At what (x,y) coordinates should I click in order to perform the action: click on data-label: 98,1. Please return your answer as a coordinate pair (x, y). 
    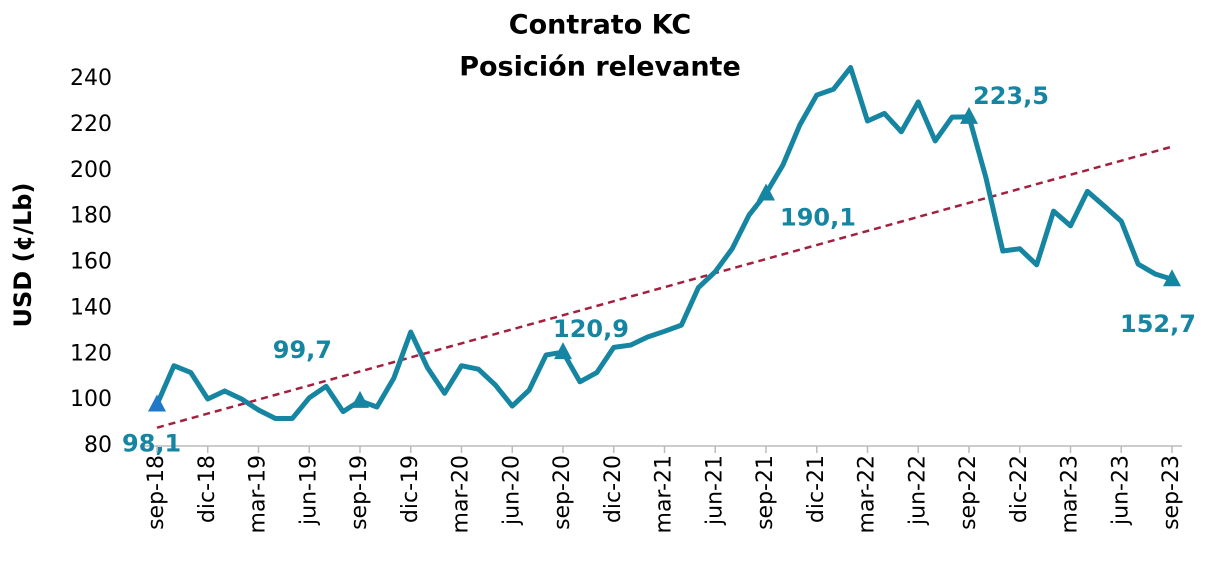
    Looking at the image, I should click on (151, 443).